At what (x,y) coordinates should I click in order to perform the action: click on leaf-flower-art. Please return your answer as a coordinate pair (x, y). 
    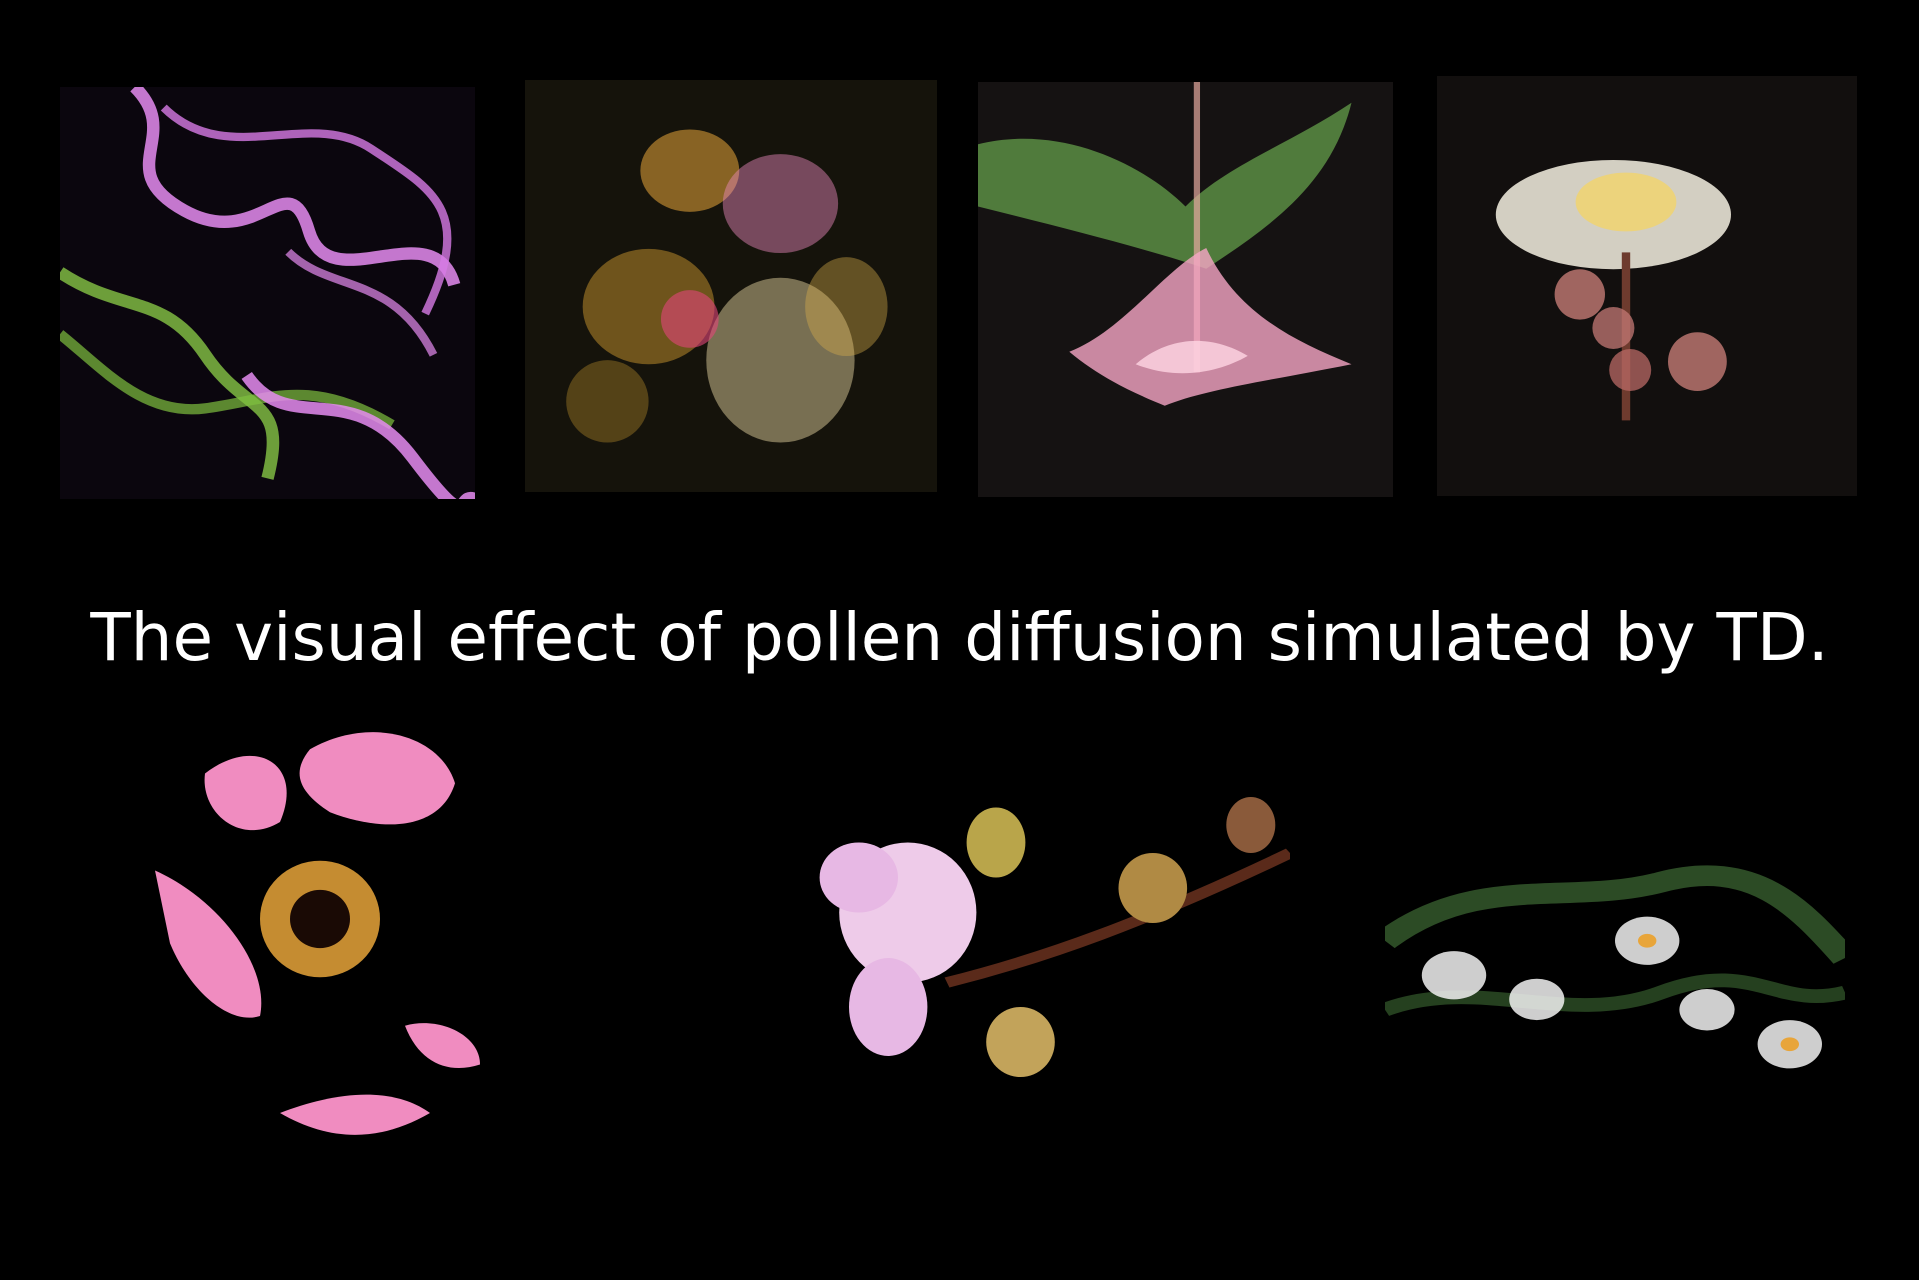
    Looking at the image, I should click on (1185, 289).